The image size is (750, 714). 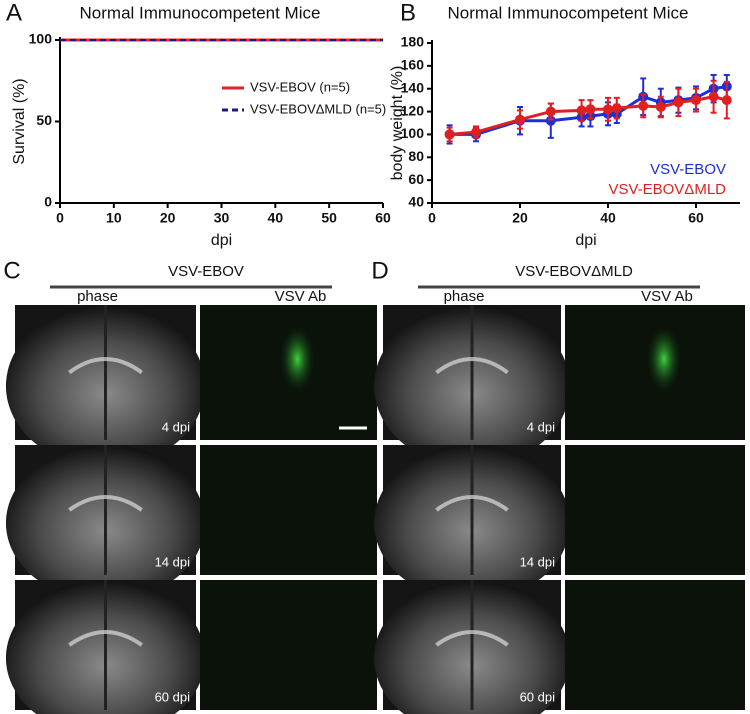 I want to click on legend-label: VSV-EBOVΔMLD (n=5), so click(x=318, y=108).